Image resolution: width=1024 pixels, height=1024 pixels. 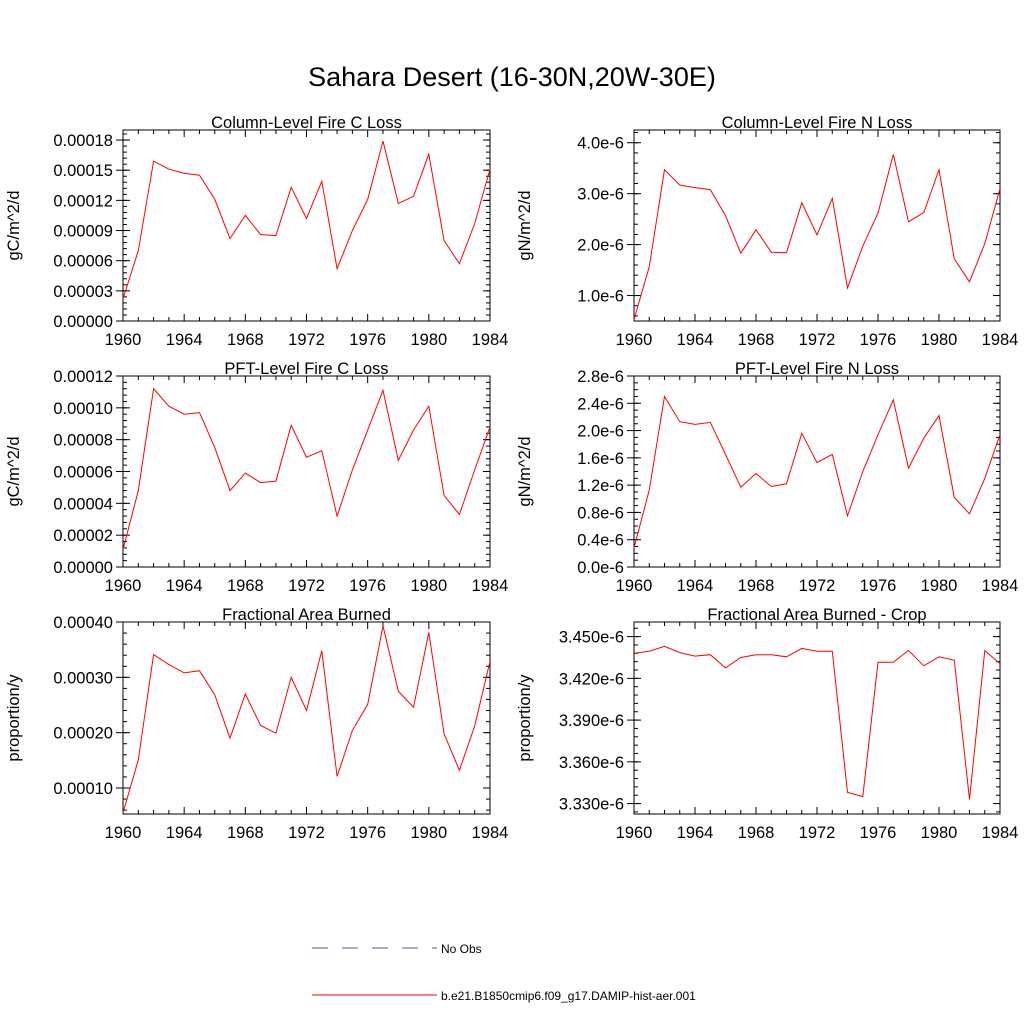 I want to click on y-tick-label: 0.00002, so click(x=83, y=536).